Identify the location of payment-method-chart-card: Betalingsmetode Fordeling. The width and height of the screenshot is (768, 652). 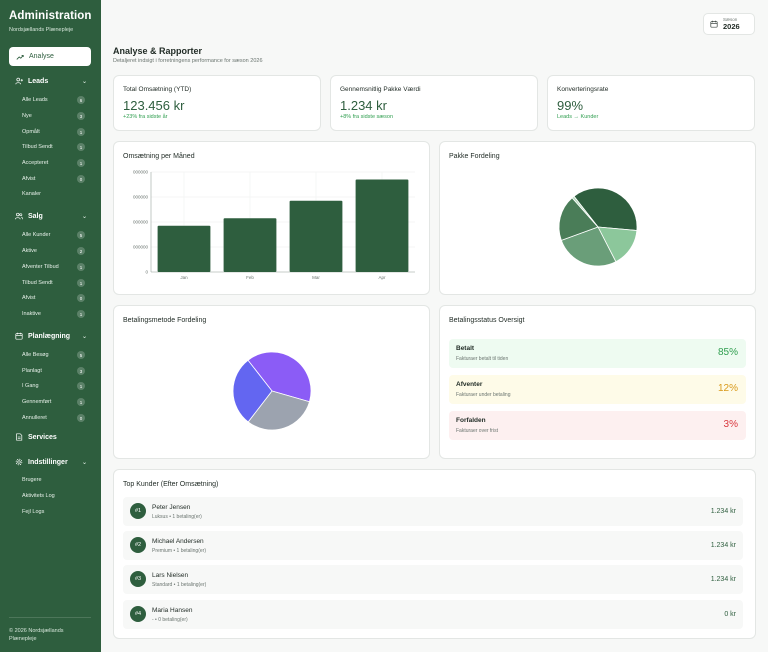
(271, 382).